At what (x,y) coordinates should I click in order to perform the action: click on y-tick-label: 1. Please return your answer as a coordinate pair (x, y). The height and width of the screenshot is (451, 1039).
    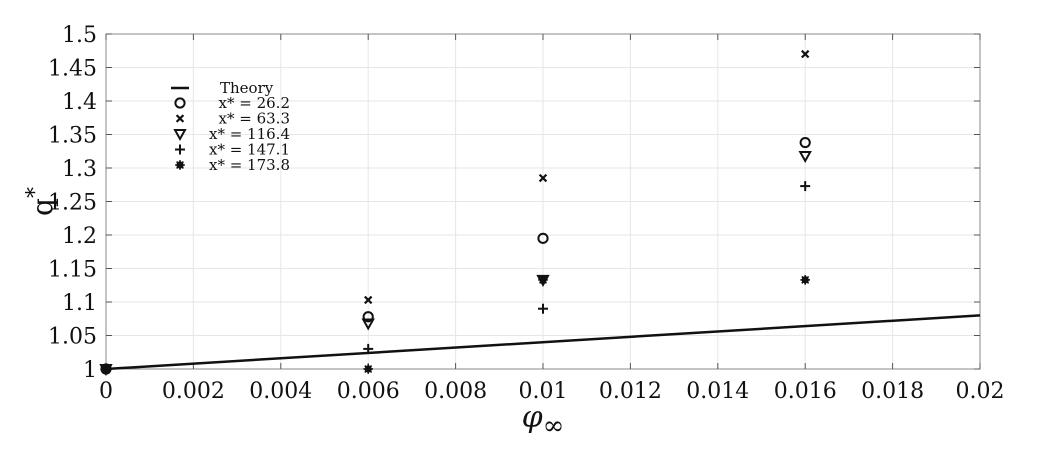
    Looking at the image, I should click on (90, 370).